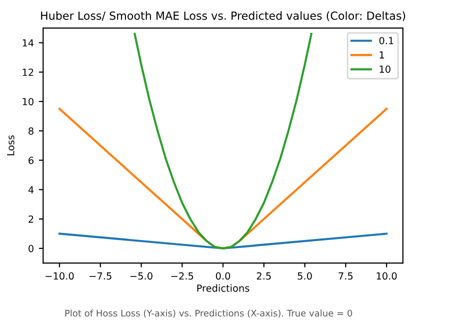 This screenshot has height=326, width=474. What do you see at coordinates (60, 276) in the screenshot?
I see `x-tick-label: −10.0` at bounding box center [60, 276].